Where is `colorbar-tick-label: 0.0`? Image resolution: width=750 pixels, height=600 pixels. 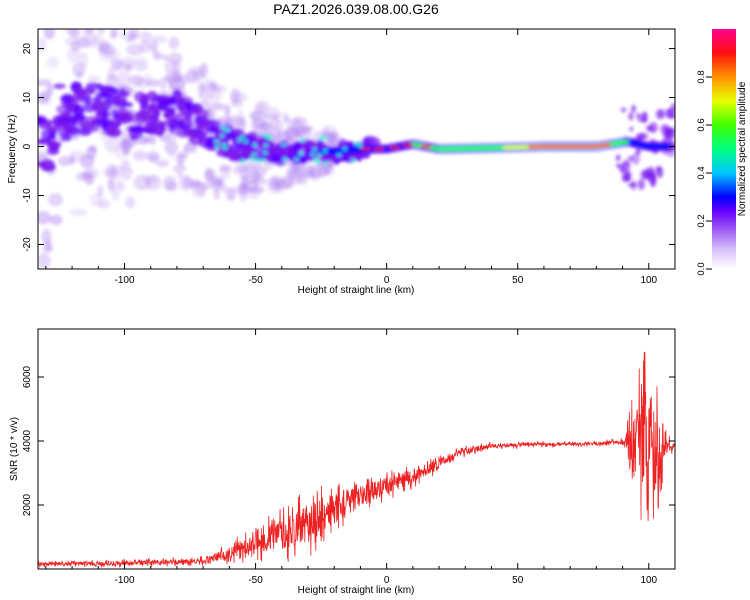 colorbar-tick-label: 0.0 is located at coordinates (701, 268).